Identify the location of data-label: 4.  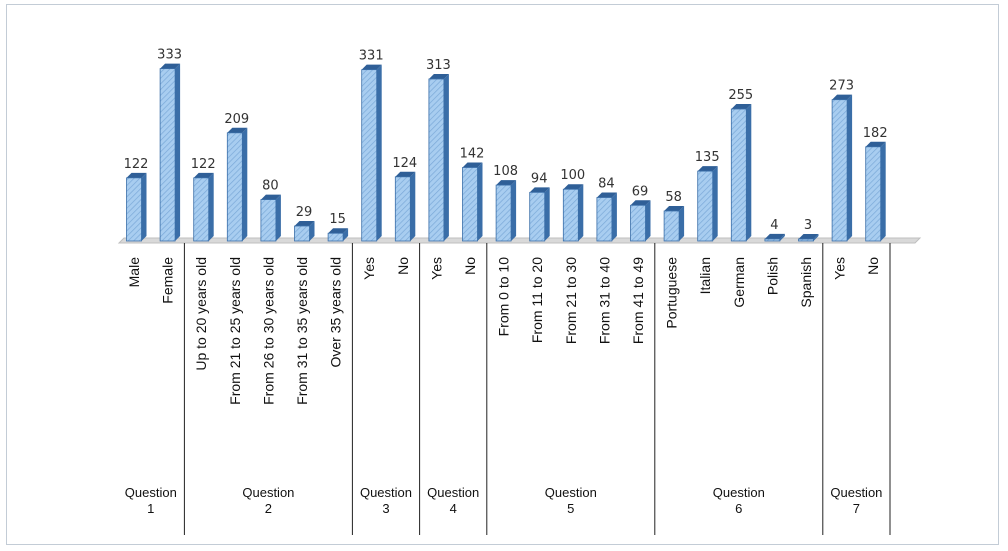
(774, 225).